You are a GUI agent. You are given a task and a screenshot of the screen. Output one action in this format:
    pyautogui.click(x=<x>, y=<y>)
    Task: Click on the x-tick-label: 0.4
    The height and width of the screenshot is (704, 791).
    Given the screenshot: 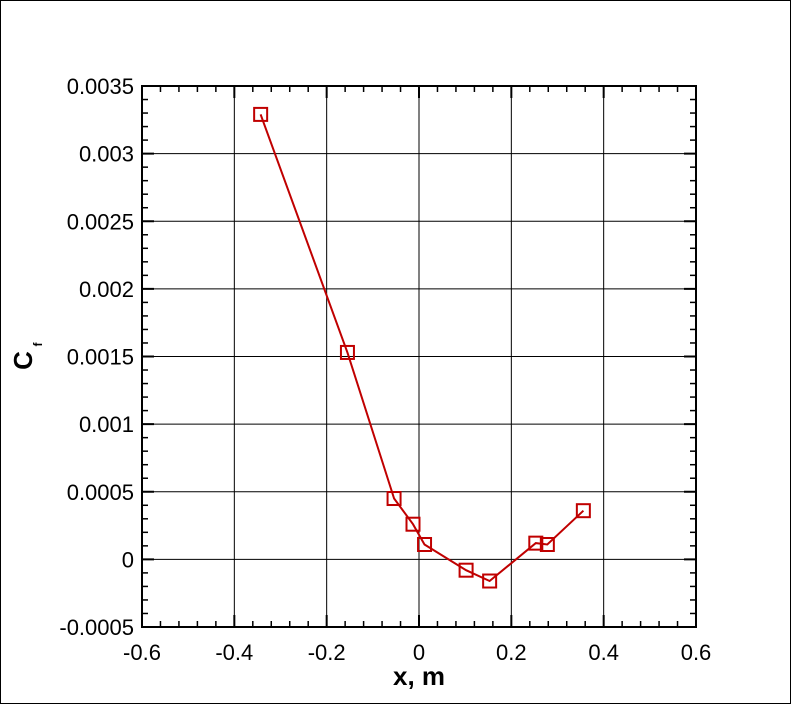 What is the action you would take?
    pyautogui.click(x=603, y=652)
    